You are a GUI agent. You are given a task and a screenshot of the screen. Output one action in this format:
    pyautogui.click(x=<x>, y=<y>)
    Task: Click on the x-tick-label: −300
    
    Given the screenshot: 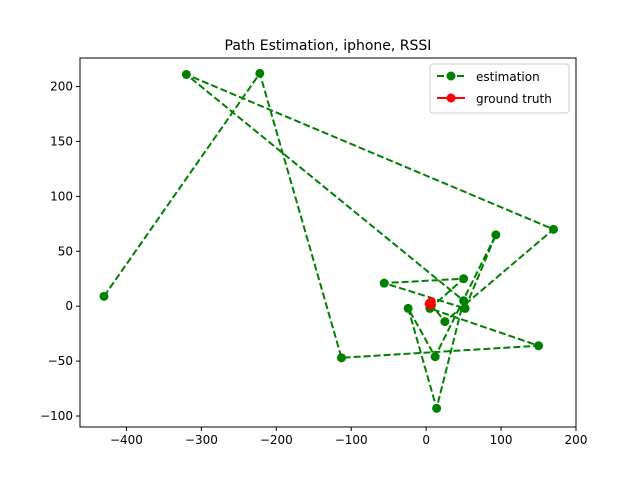 What is the action you would take?
    pyautogui.click(x=201, y=440)
    